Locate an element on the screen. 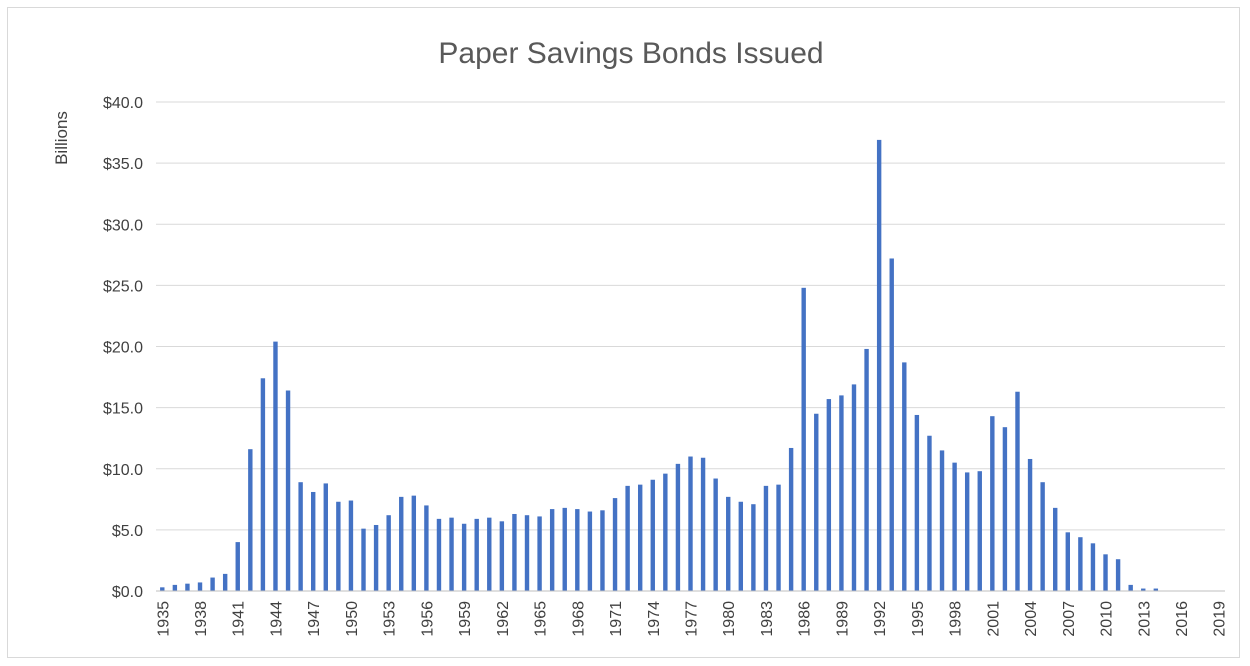 The width and height of the screenshot is (1250, 666). bar-1994 is located at coordinates (904, 476).